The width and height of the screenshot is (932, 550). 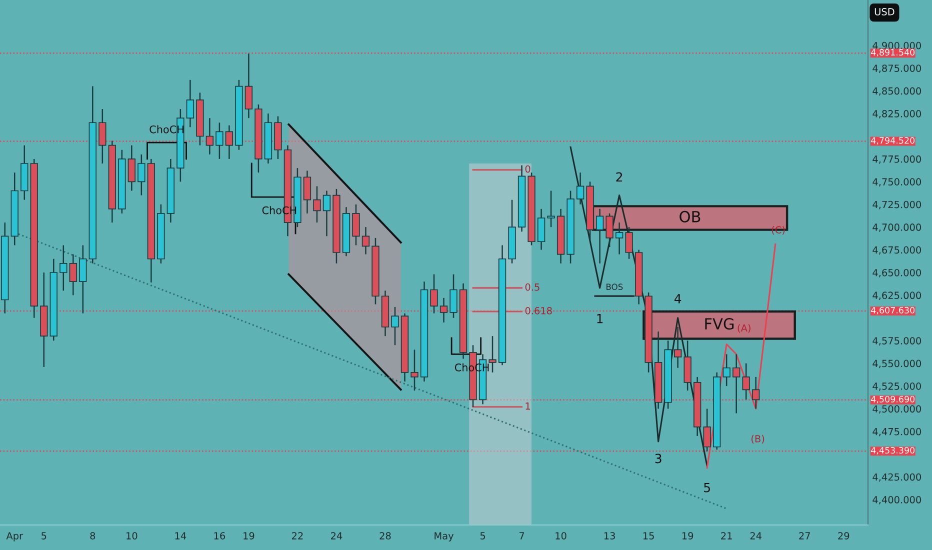 What do you see at coordinates (690, 216) in the screenshot?
I see `annotation: OB` at bounding box center [690, 216].